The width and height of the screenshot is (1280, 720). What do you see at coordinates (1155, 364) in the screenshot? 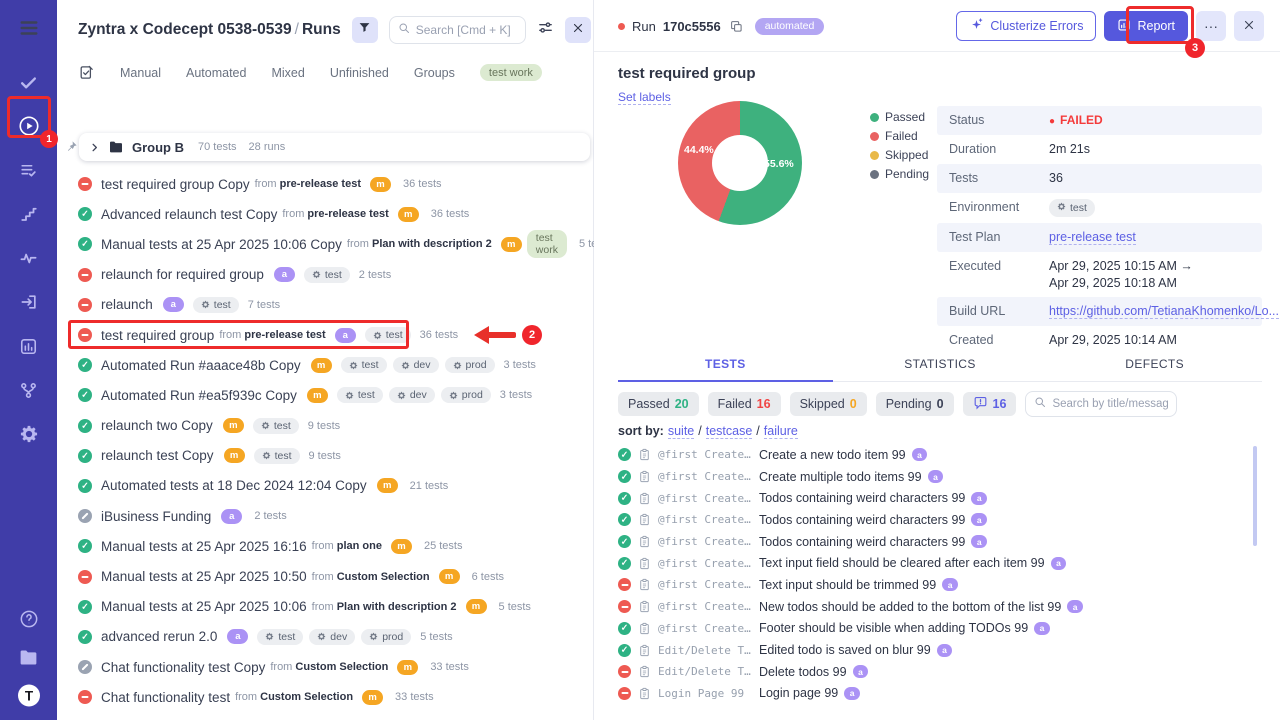
I see `detail-tab: DEFECTS` at bounding box center [1155, 364].